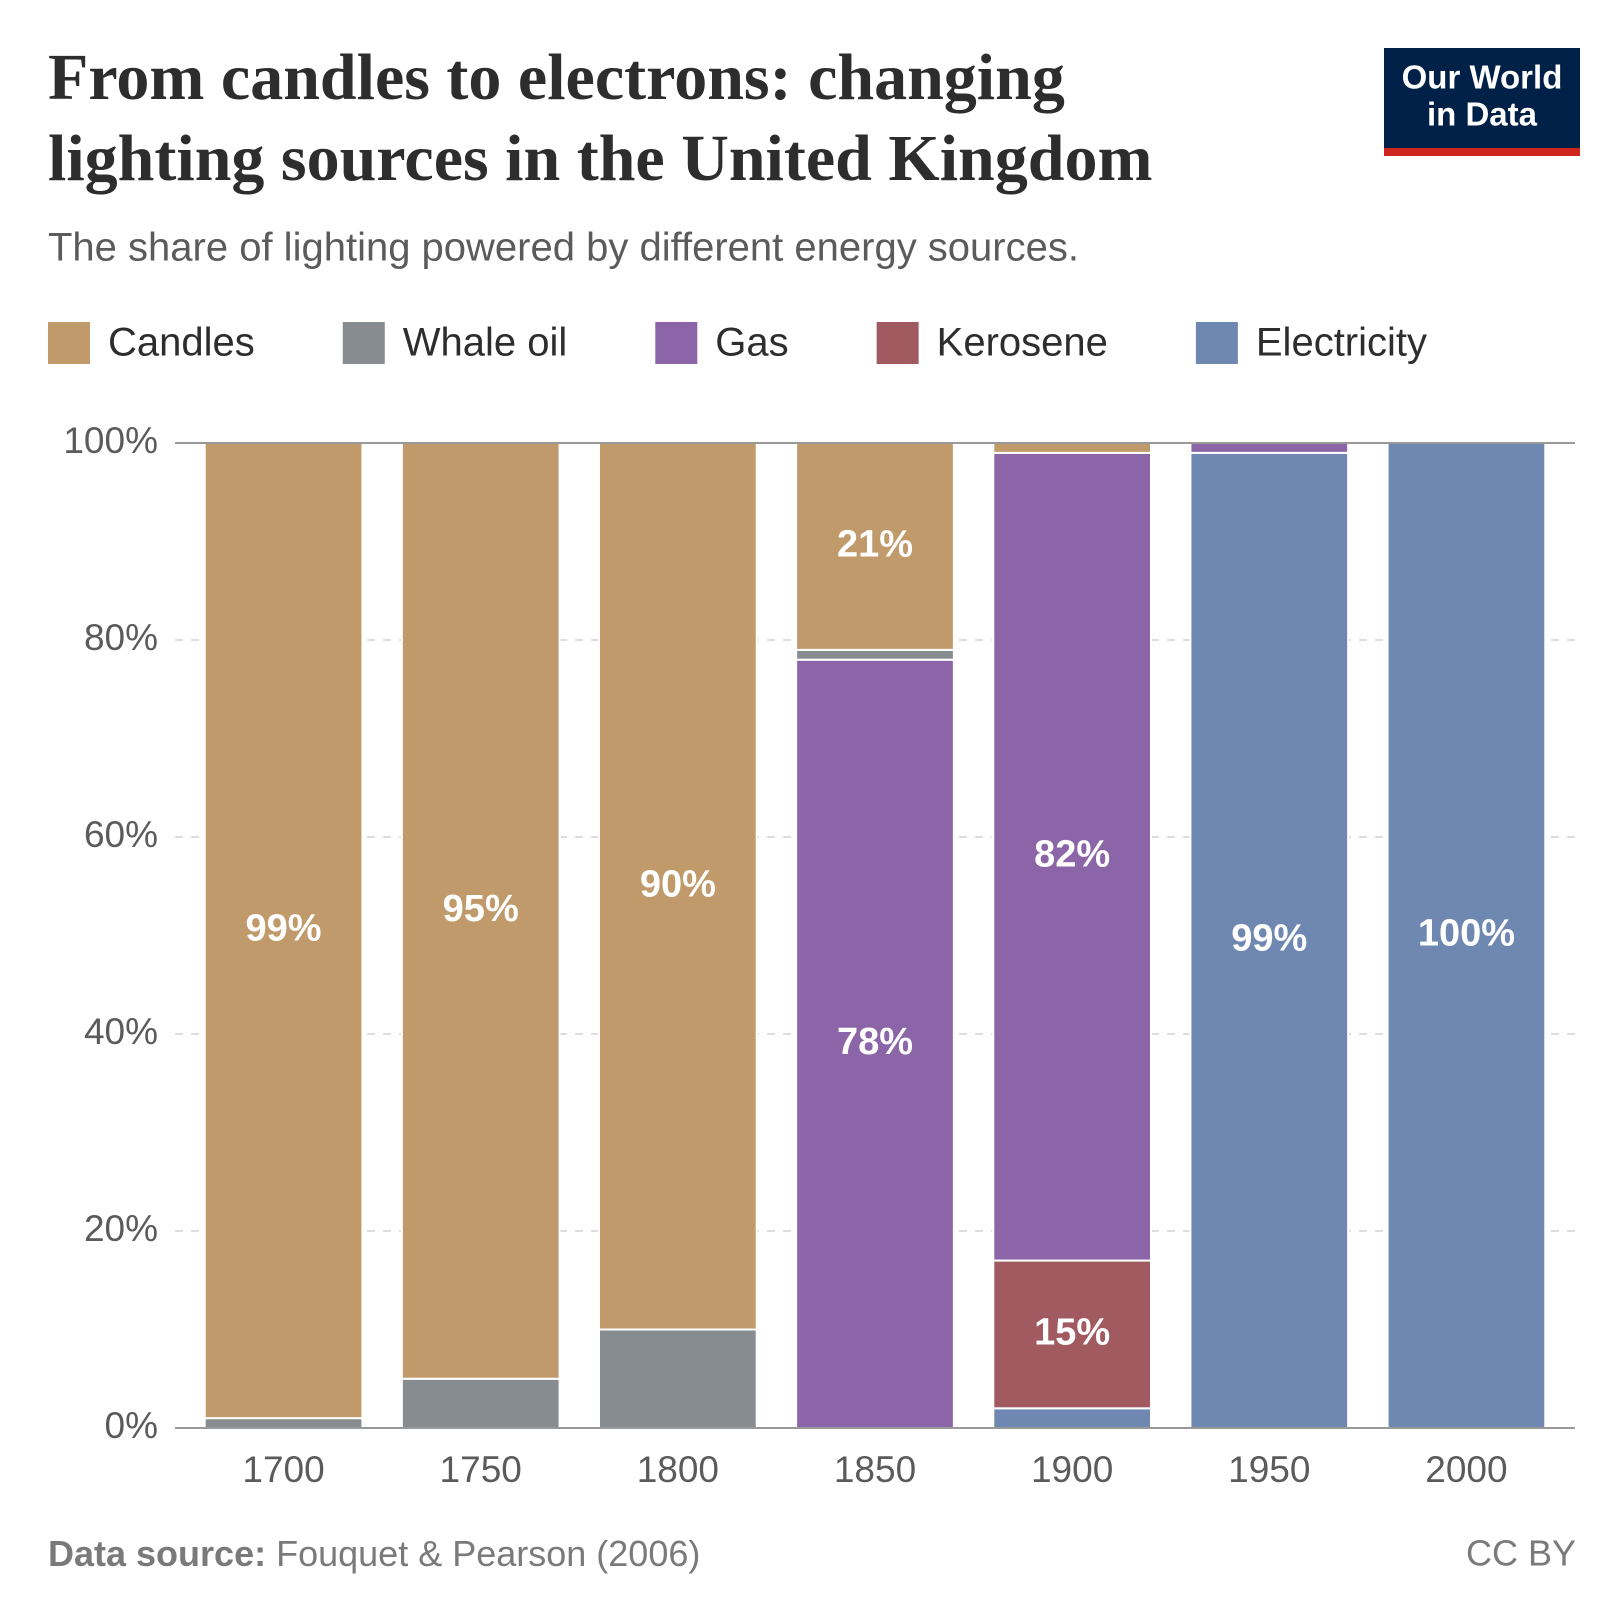 This screenshot has width=1620, height=1620. What do you see at coordinates (157, 1553) in the screenshot?
I see `source-label: Data source:` at bounding box center [157, 1553].